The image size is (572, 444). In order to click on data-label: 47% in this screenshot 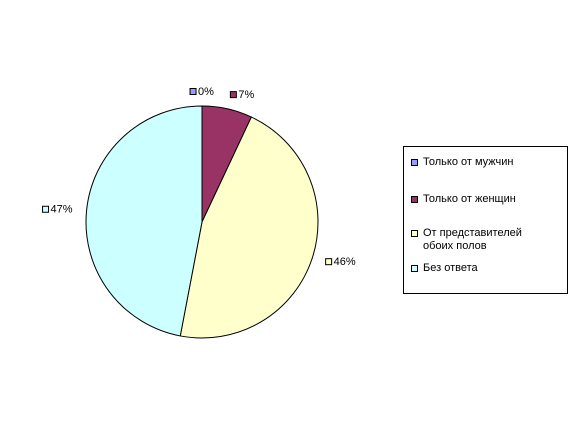, I will do `click(62, 210)`.